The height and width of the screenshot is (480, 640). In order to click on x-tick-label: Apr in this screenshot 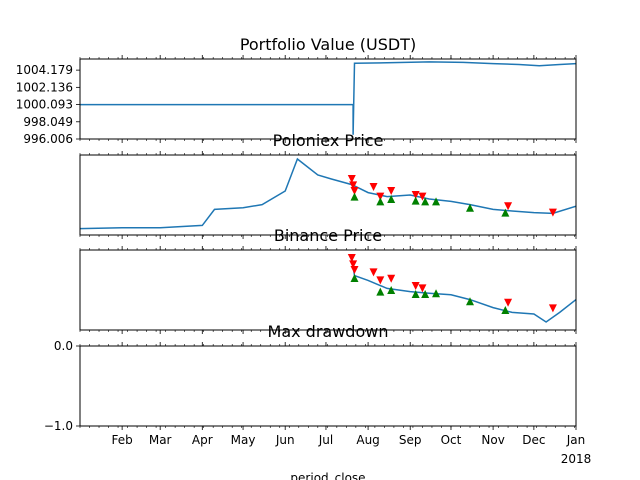, I will do `click(202, 440)`.